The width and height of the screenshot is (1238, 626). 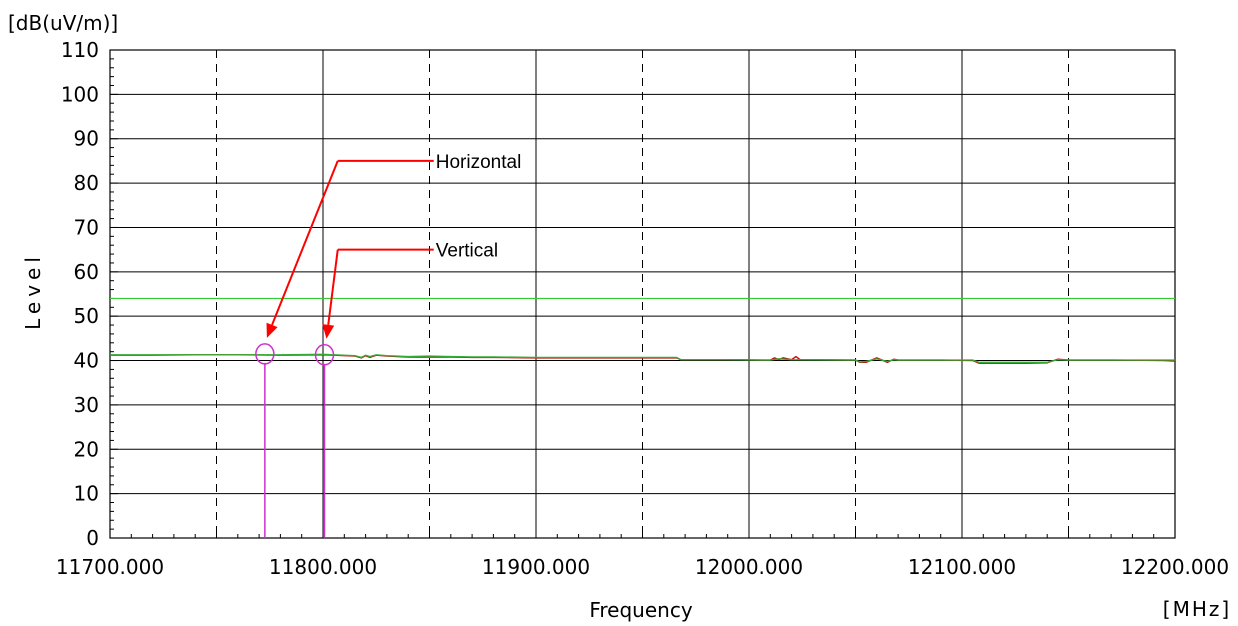 What do you see at coordinates (86, 183) in the screenshot?
I see `y-tick-label: 80` at bounding box center [86, 183].